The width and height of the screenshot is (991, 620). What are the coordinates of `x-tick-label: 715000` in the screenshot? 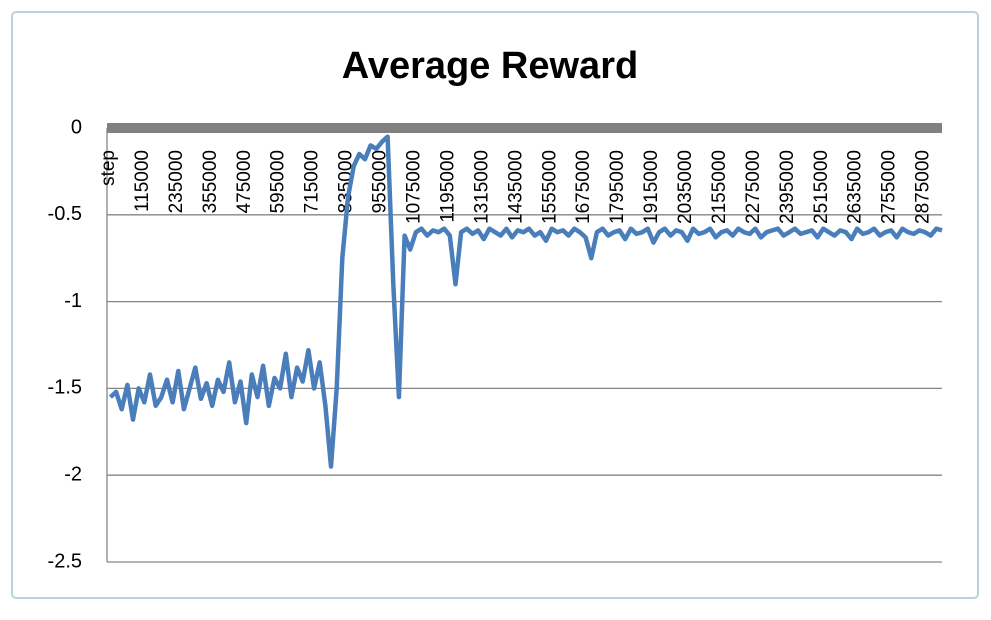 It's located at (312, 181).